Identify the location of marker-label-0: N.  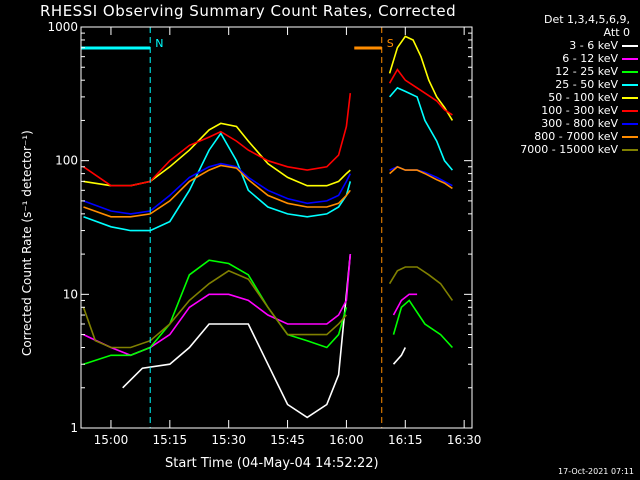
(159, 43).